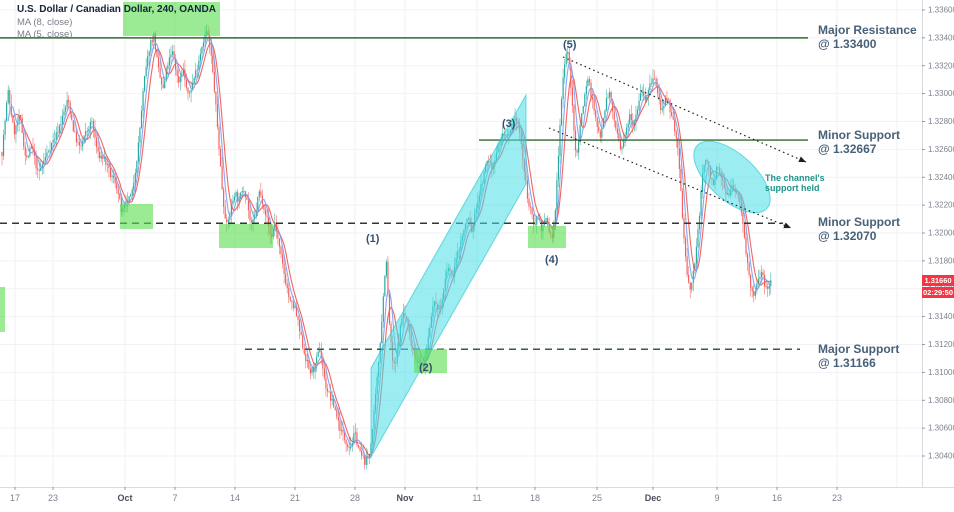  I want to click on price-tick-label: 1.30400, so click(941, 456).